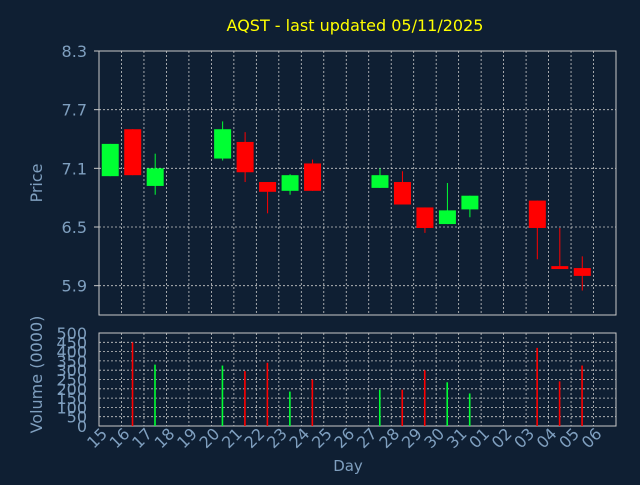 Image resolution: width=640 pixels, height=485 pixels. What do you see at coordinates (74, 286) in the screenshot?
I see `price-tick-label: 5.9` at bounding box center [74, 286].